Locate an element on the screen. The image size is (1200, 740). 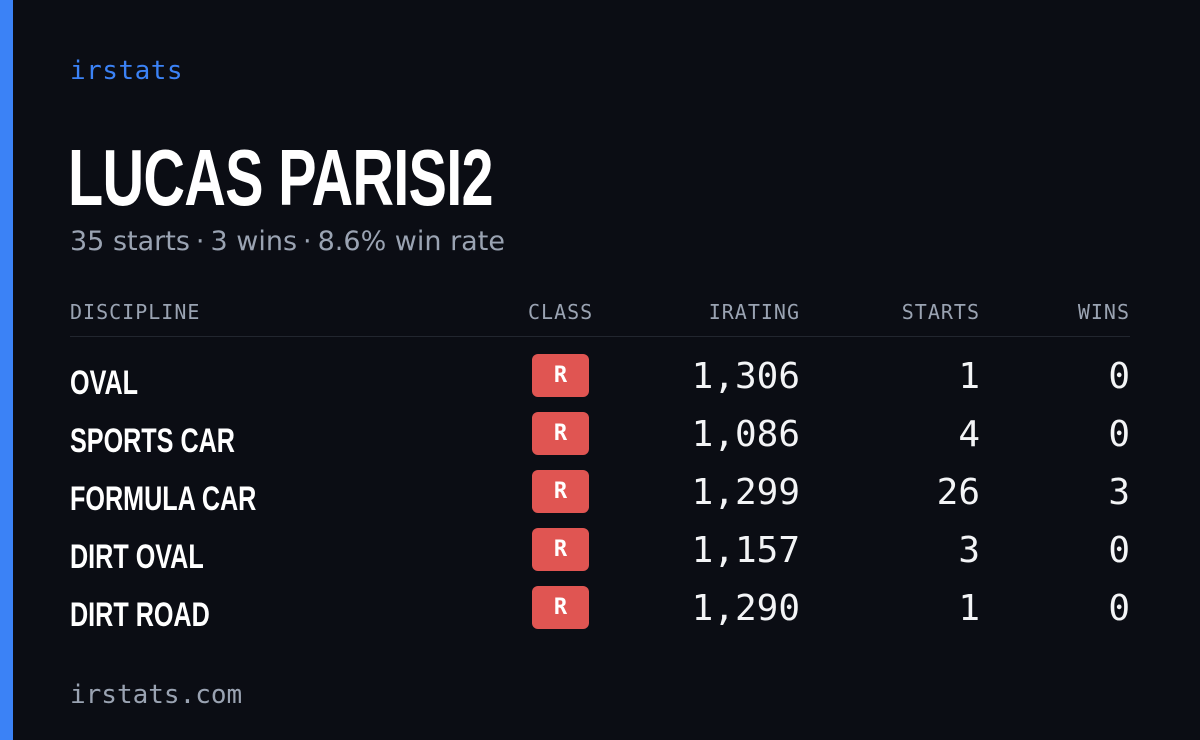
header-class: CLASS is located at coordinates (561, 312).